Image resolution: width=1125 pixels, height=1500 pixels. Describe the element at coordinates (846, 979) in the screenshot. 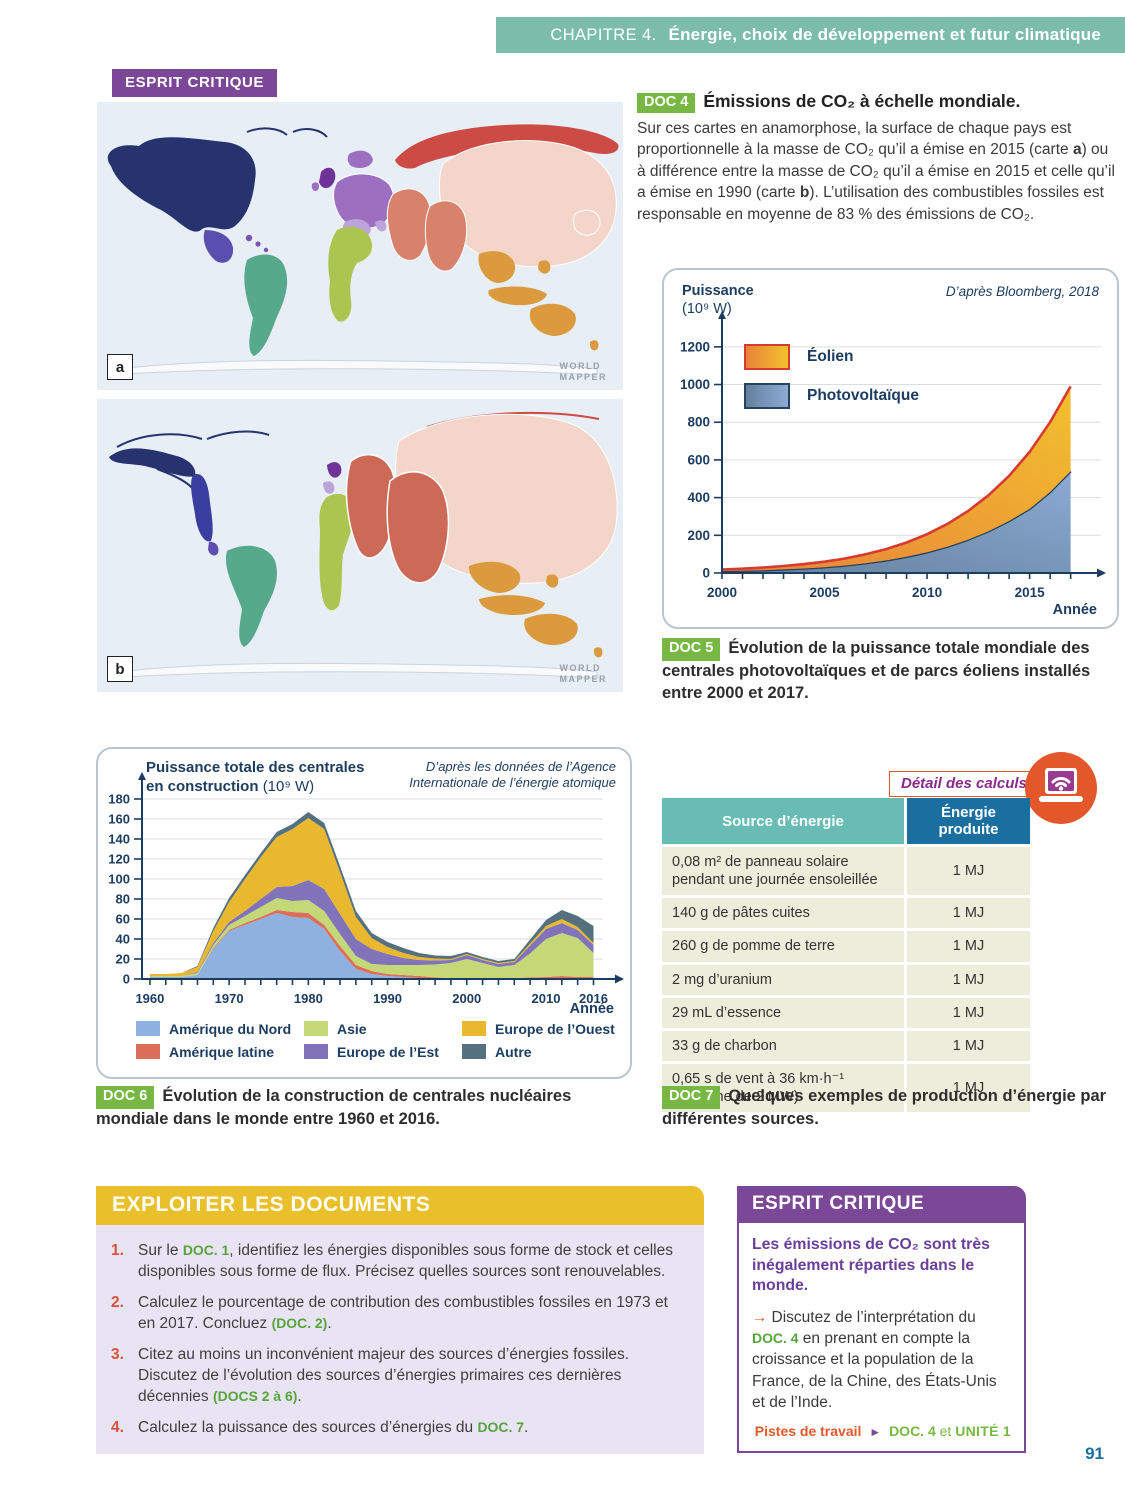

I see `table-row: 2 mg d’uranium 1 MJ` at that location.